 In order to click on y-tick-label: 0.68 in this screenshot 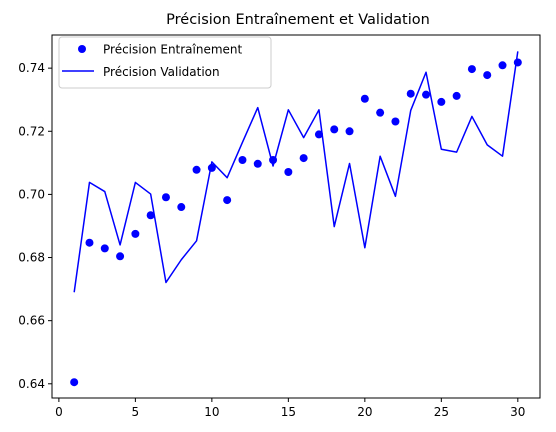, I will do `click(31, 258)`.